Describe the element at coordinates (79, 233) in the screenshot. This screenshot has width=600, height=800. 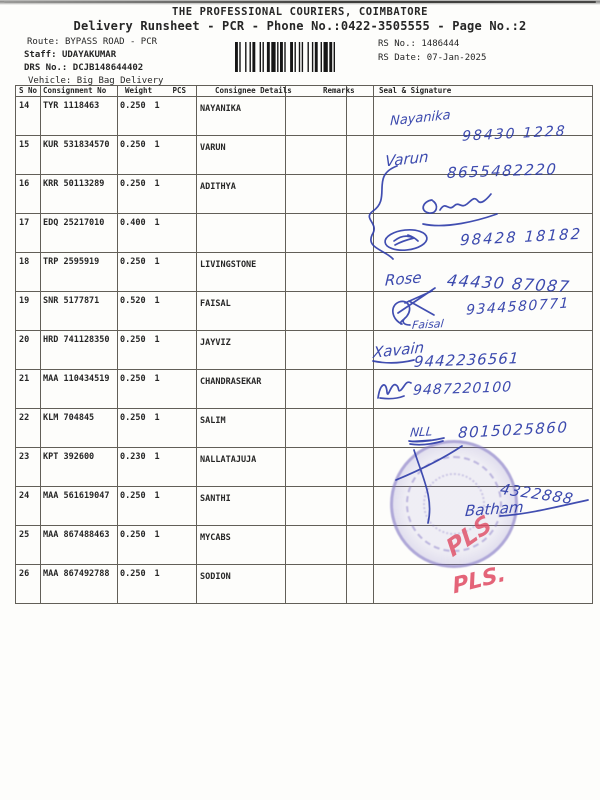
I see `cell-consignment-no: EDQ 25217010` at that location.